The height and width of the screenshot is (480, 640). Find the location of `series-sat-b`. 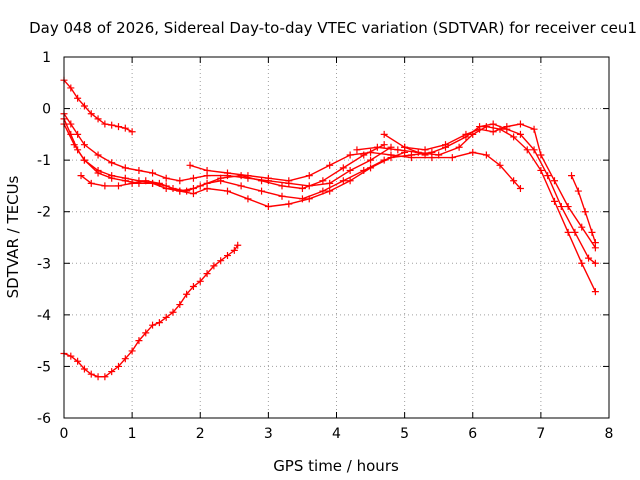

series-sat-b is located at coordinates (227, 150).